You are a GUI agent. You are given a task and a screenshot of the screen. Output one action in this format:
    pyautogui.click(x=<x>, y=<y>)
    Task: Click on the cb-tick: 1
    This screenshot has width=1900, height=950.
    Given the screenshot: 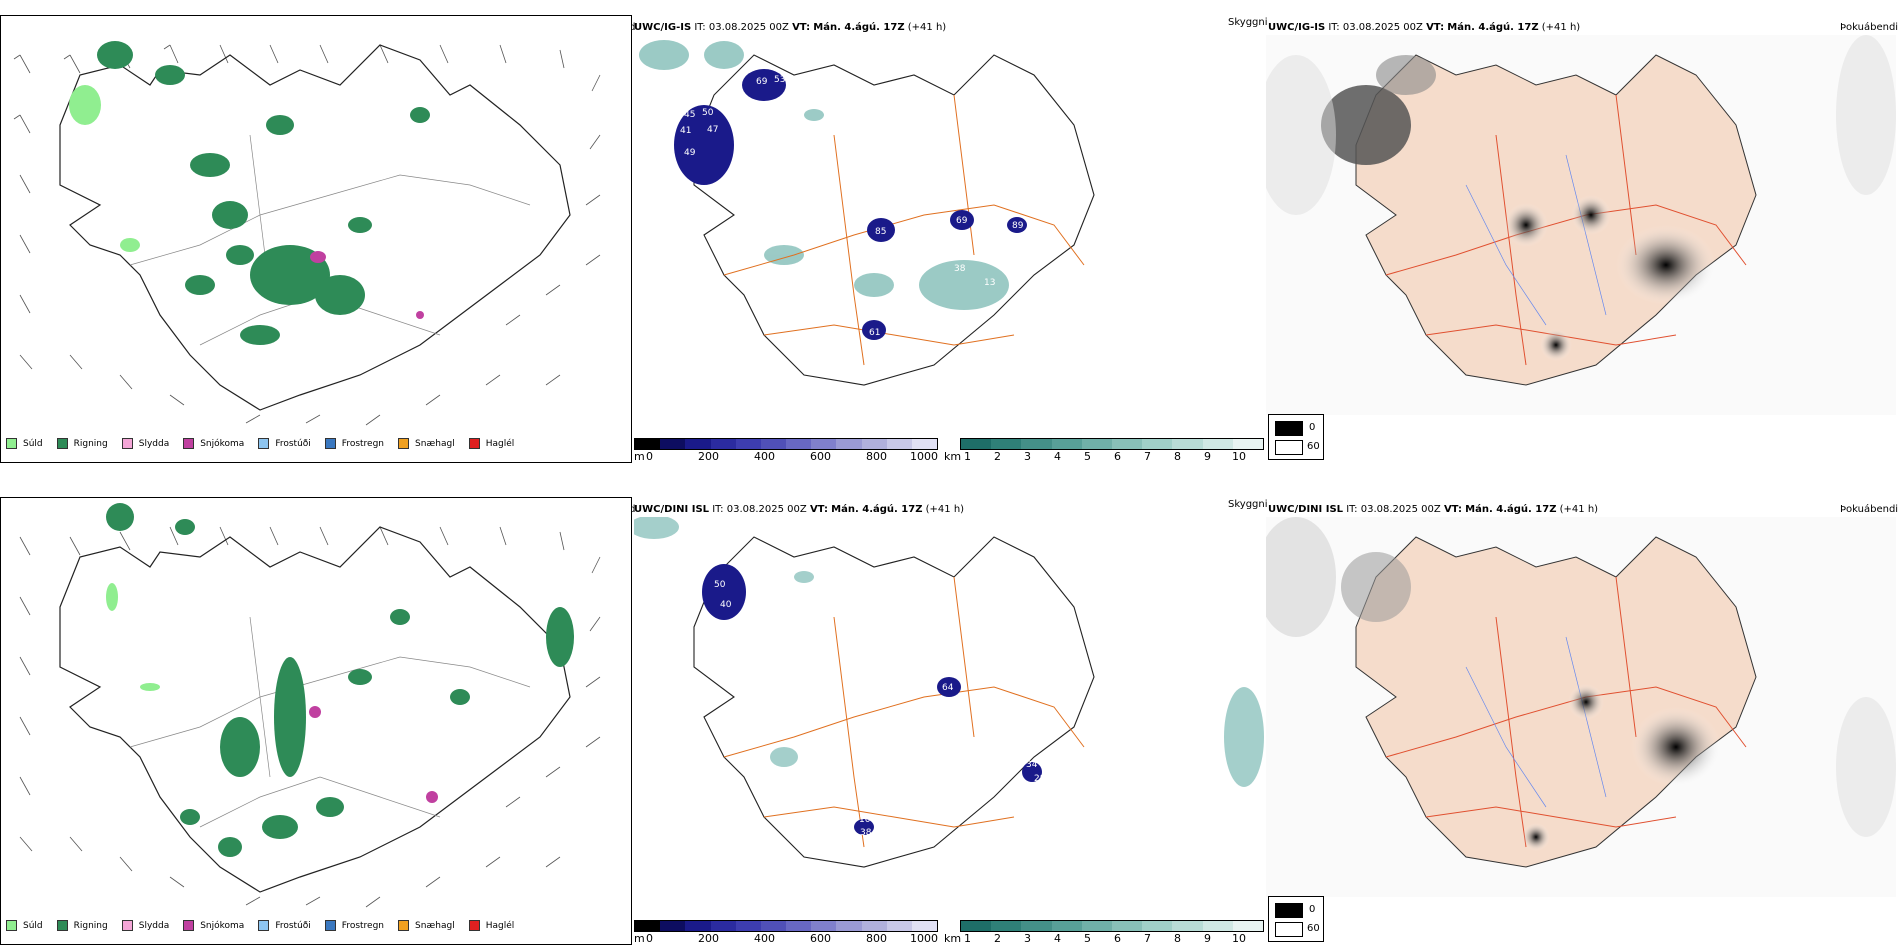 What is the action you would take?
    pyautogui.click(x=967, y=938)
    